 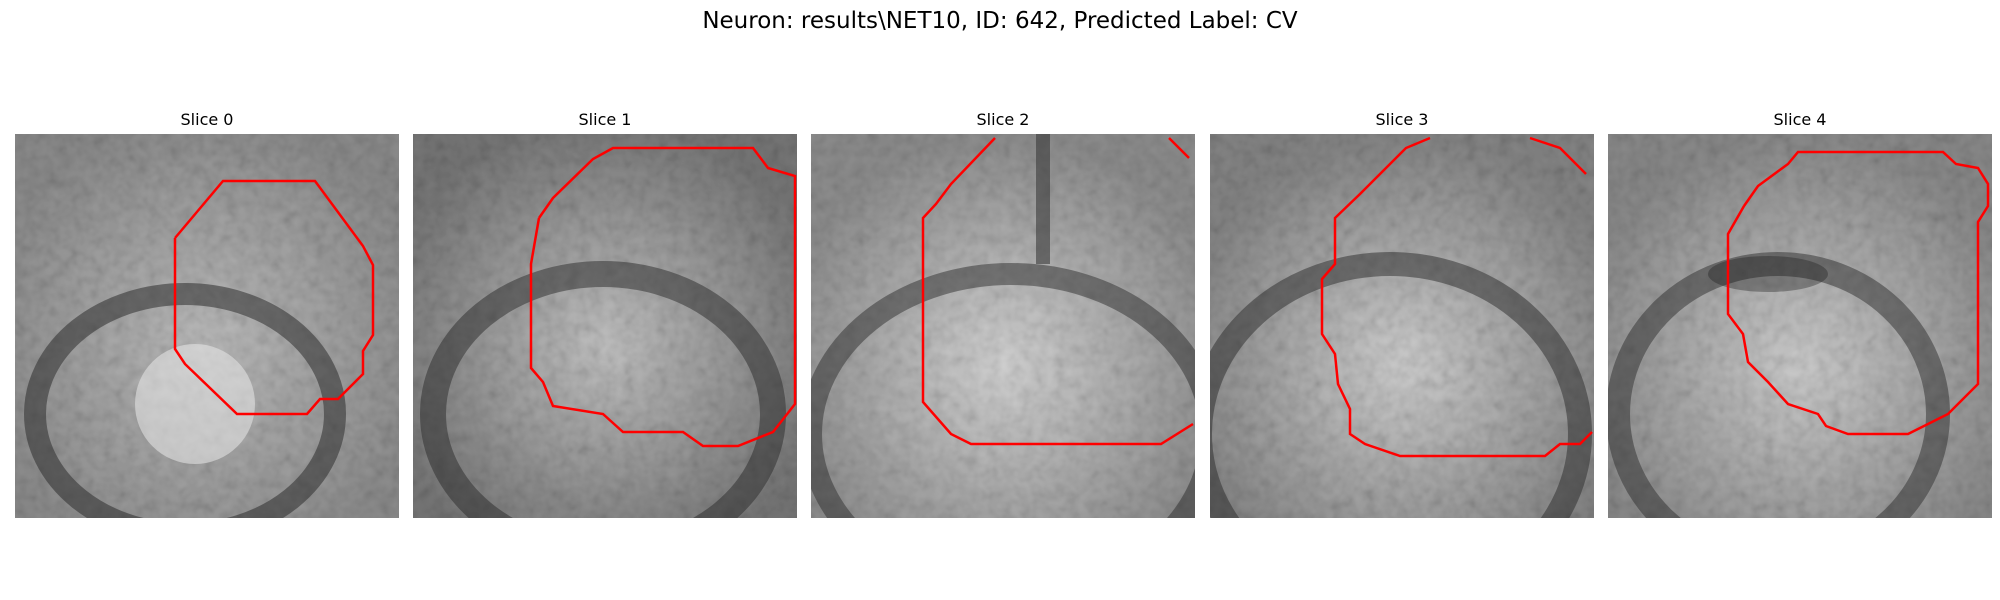 I want to click on slice-title-3: Slice 3, so click(x=1402, y=119).